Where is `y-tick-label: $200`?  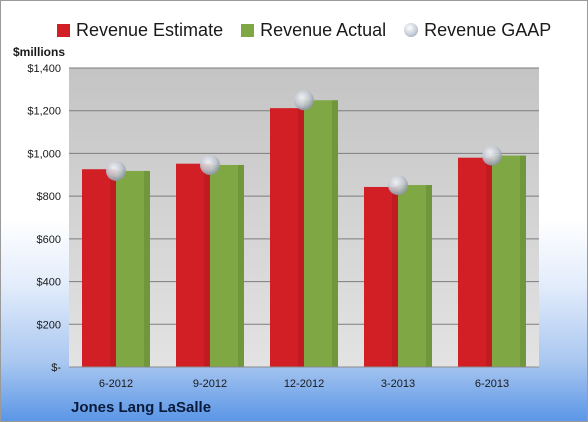
y-tick-label: $200 is located at coordinates (49, 325).